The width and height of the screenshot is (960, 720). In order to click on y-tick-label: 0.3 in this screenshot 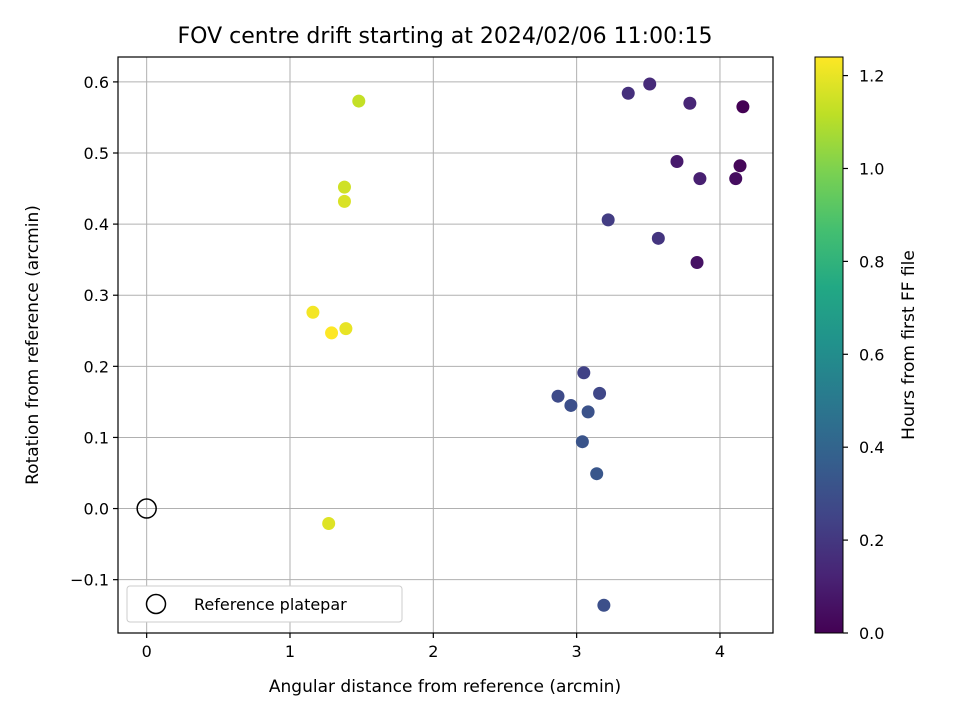, I will do `click(96, 295)`.